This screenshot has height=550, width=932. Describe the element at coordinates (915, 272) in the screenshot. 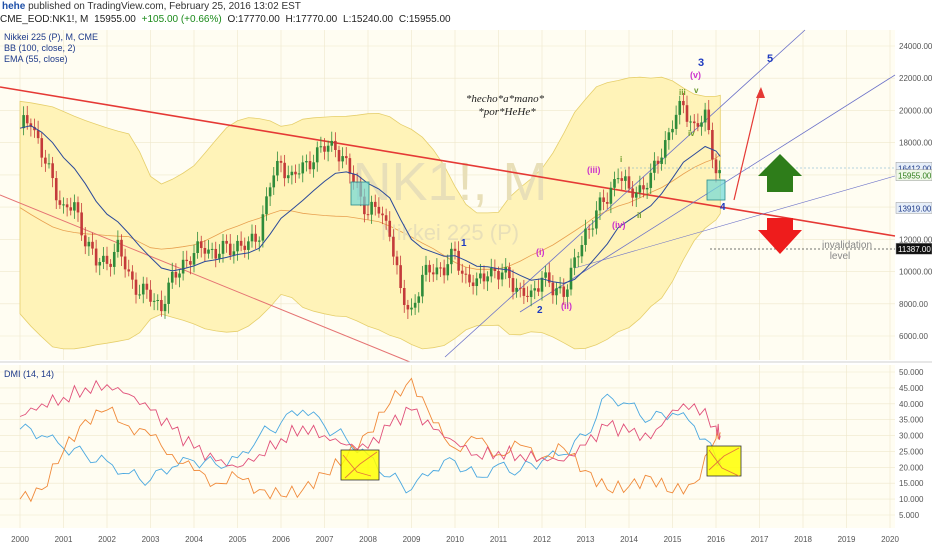

I see `price-tick-label: 10000.00` at that location.